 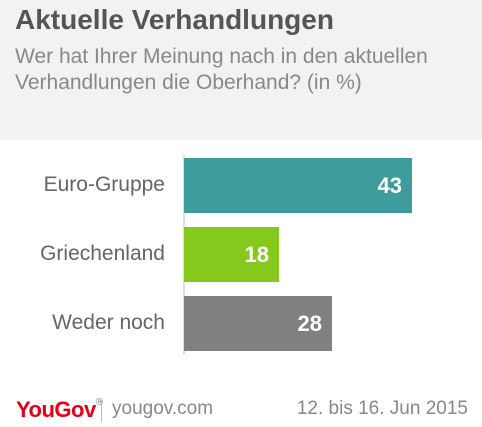 I want to click on bar: 28, so click(x=258, y=323).